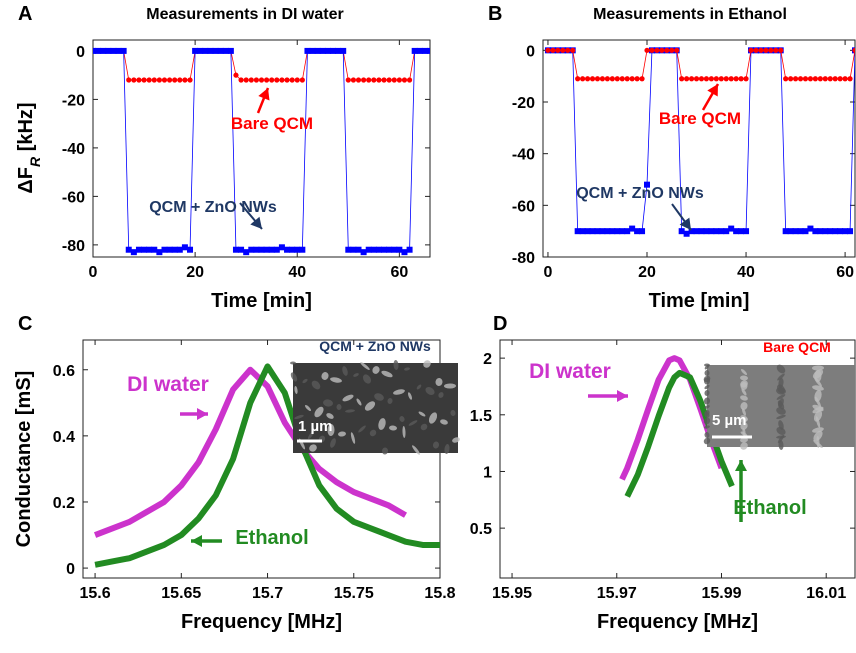 The width and height of the screenshot is (856, 653). Describe the element at coordinates (202, 414) in the screenshot. I see `arrow-head` at that location.